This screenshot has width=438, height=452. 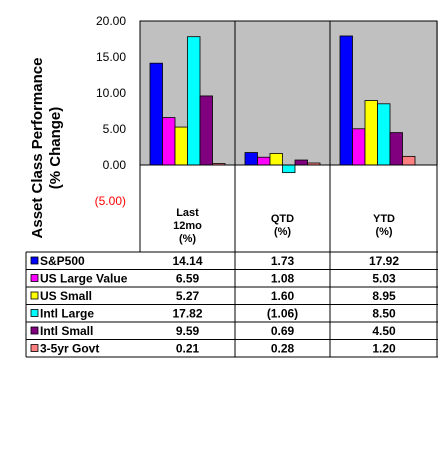 I want to click on category-label: QTD, so click(x=282, y=219).